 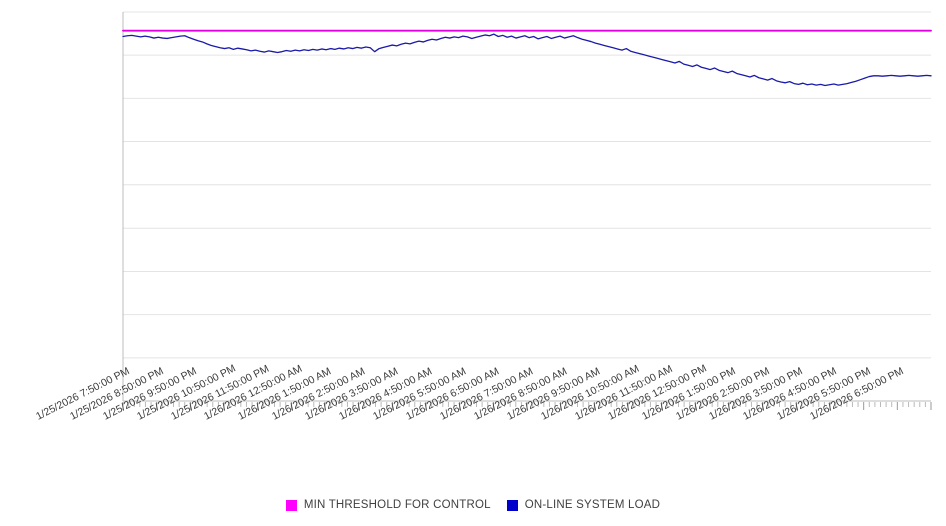 What do you see at coordinates (397, 505) in the screenshot?
I see `legend-label-min-threshold-for-control: MIN THRESHOLD FOR CONTROL` at bounding box center [397, 505].